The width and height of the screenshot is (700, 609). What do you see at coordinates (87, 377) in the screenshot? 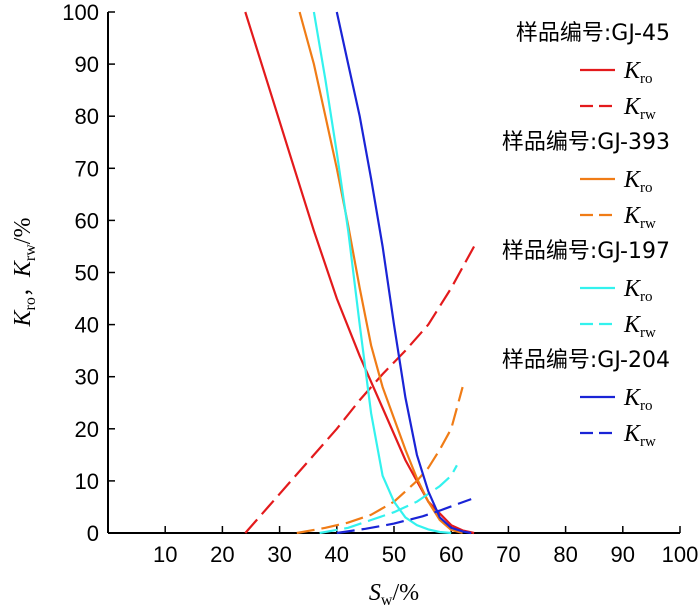
I see `y-tick-label: 30` at bounding box center [87, 377].